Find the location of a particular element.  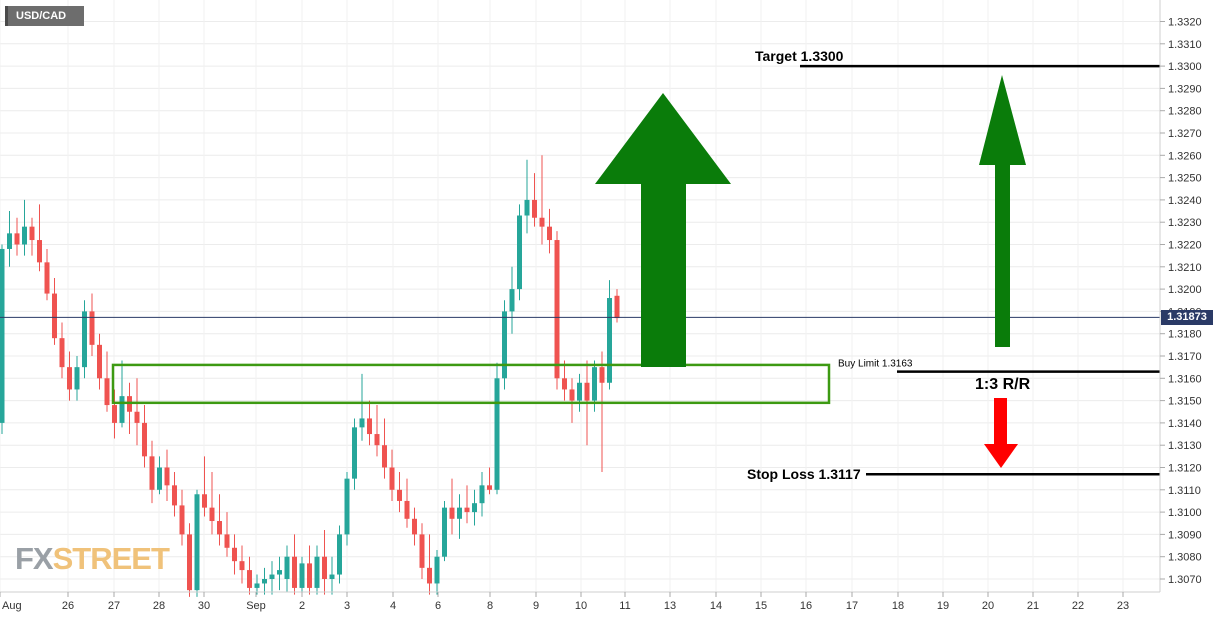

x-tick-label: 15 is located at coordinates (761, 606).